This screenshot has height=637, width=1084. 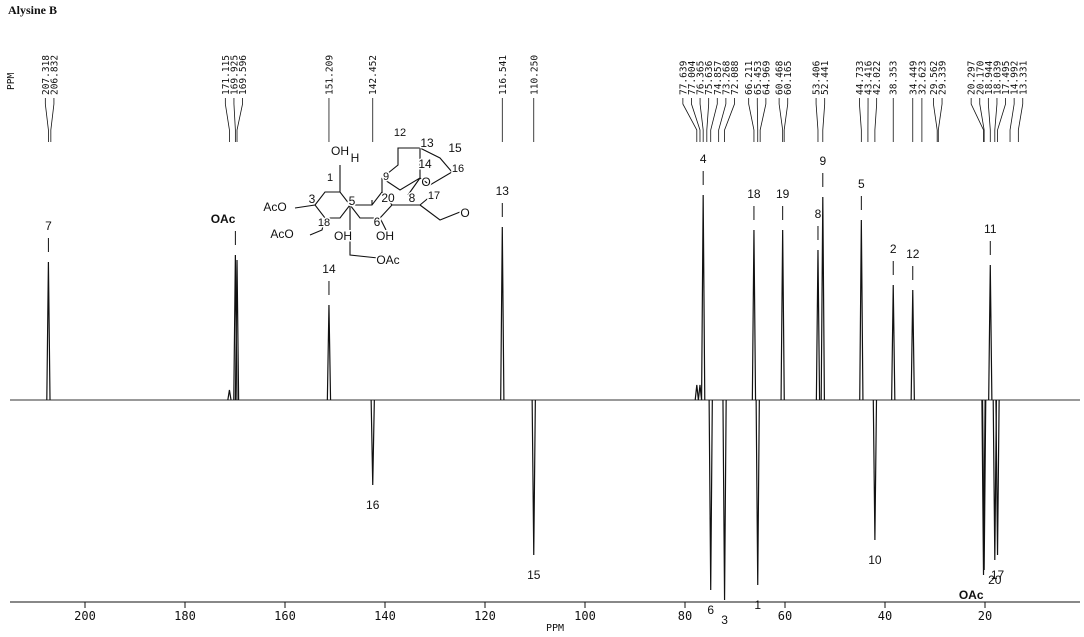 I want to click on x-tick-label: 60, so click(x=785, y=616).